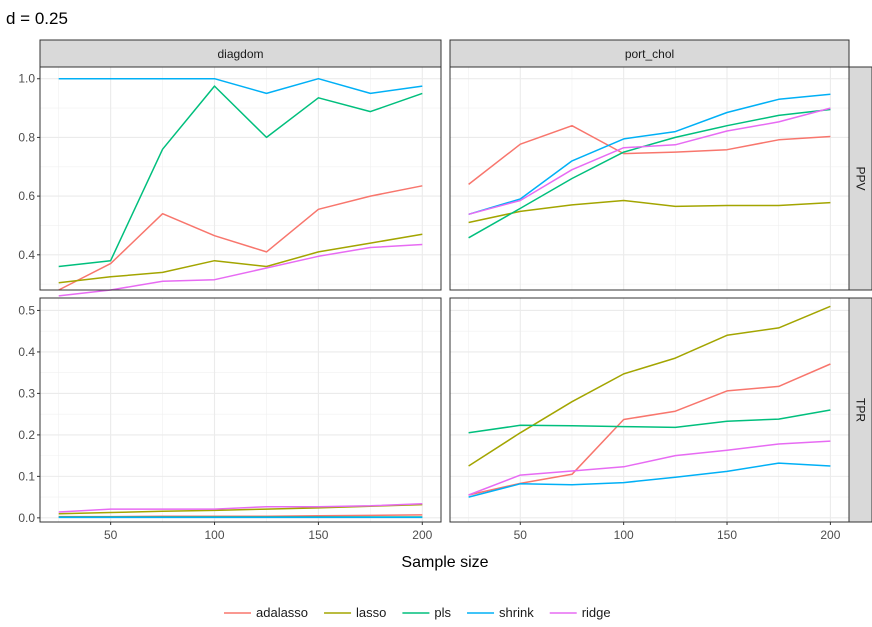  Describe the element at coordinates (596, 612) in the screenshot. I see `legend-label: ridge` at that location.